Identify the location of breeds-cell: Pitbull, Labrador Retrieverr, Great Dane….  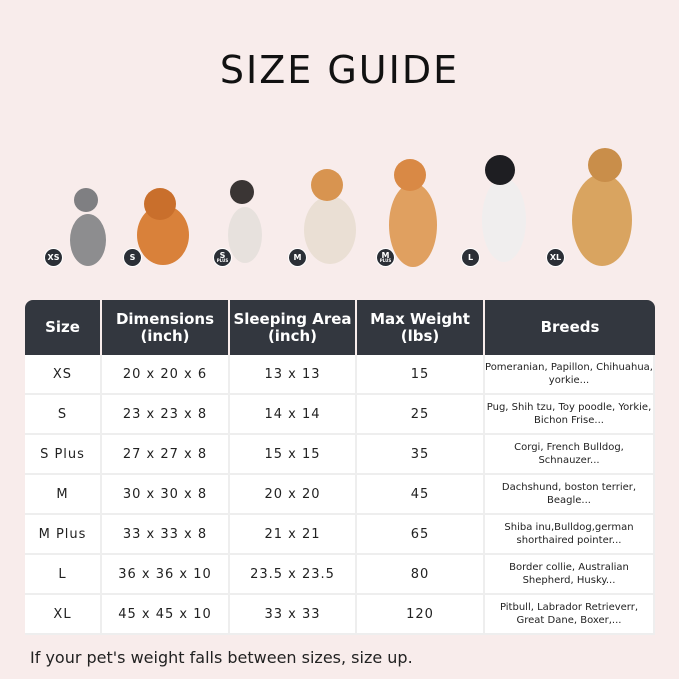
(570, 615).